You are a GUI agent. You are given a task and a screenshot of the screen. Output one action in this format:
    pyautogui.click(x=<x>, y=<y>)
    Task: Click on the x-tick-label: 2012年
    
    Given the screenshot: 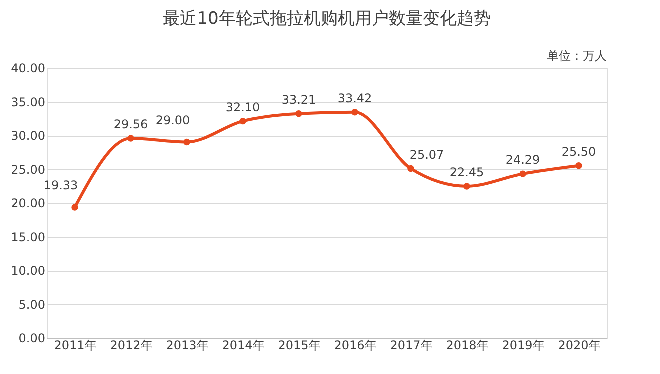 What is the action you would take?
    pyautogui.click(x=131, y=345)
    